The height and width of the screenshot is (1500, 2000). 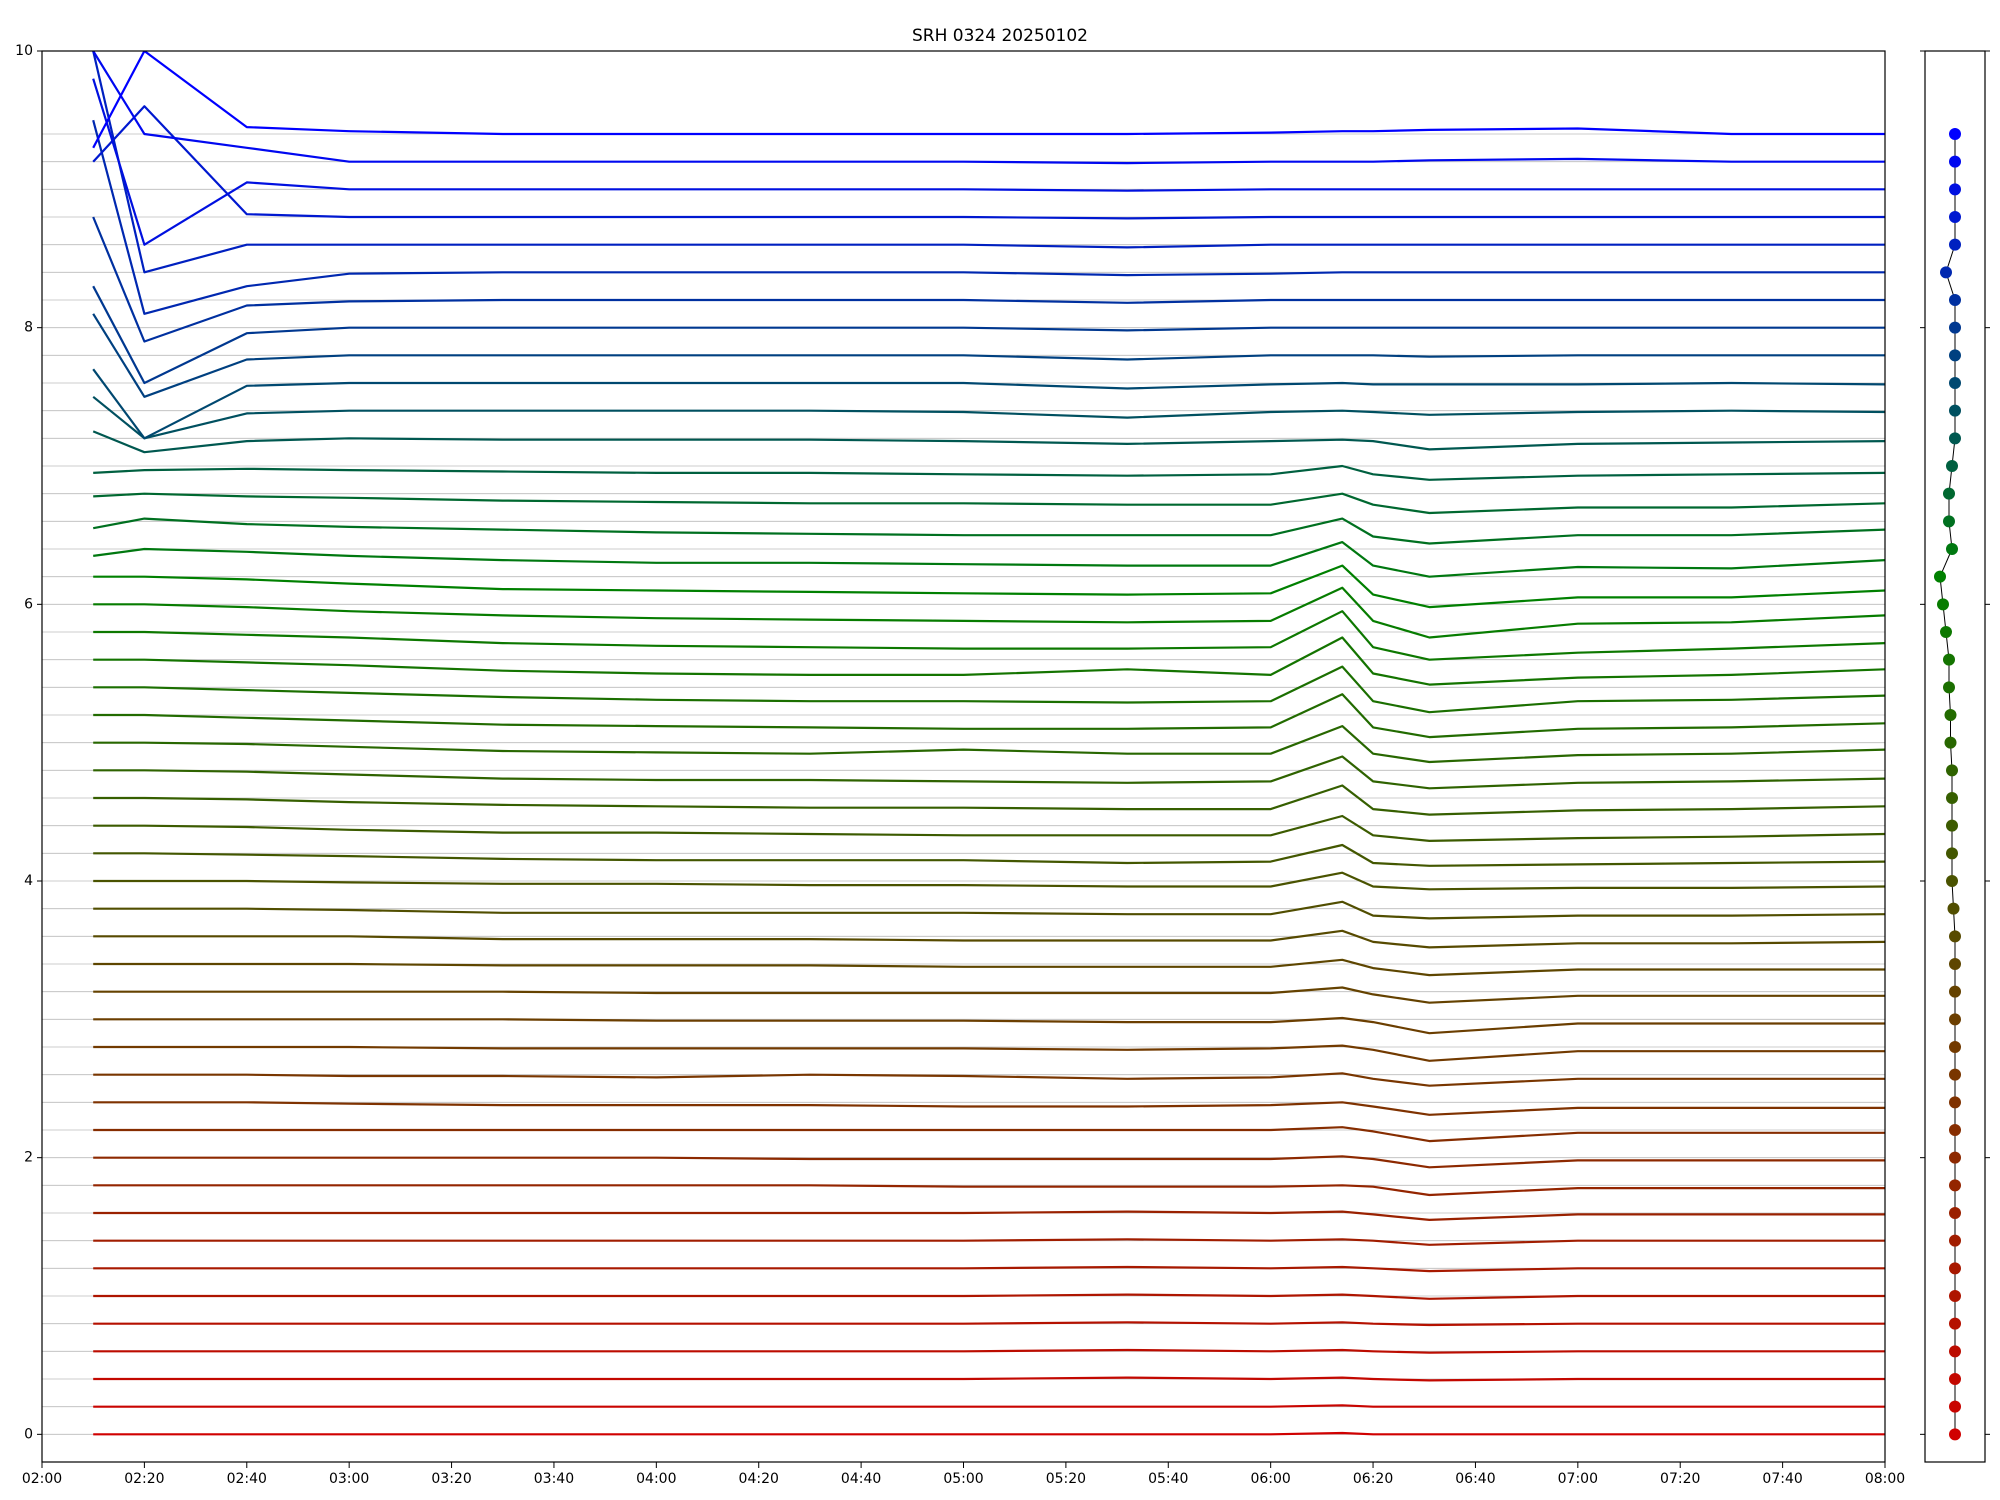 What do you see at coordinates (28, 881) in the screenshot?
I see `y-tick-label: 4` at bounding box center [28, 881].